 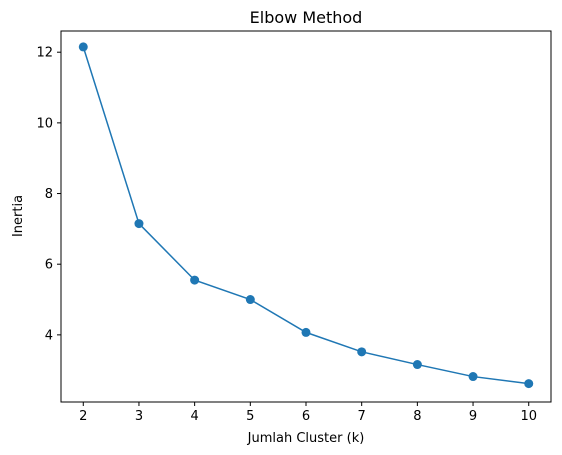 I want to click on y-tick-label: 10, so click(x=44, y=123).